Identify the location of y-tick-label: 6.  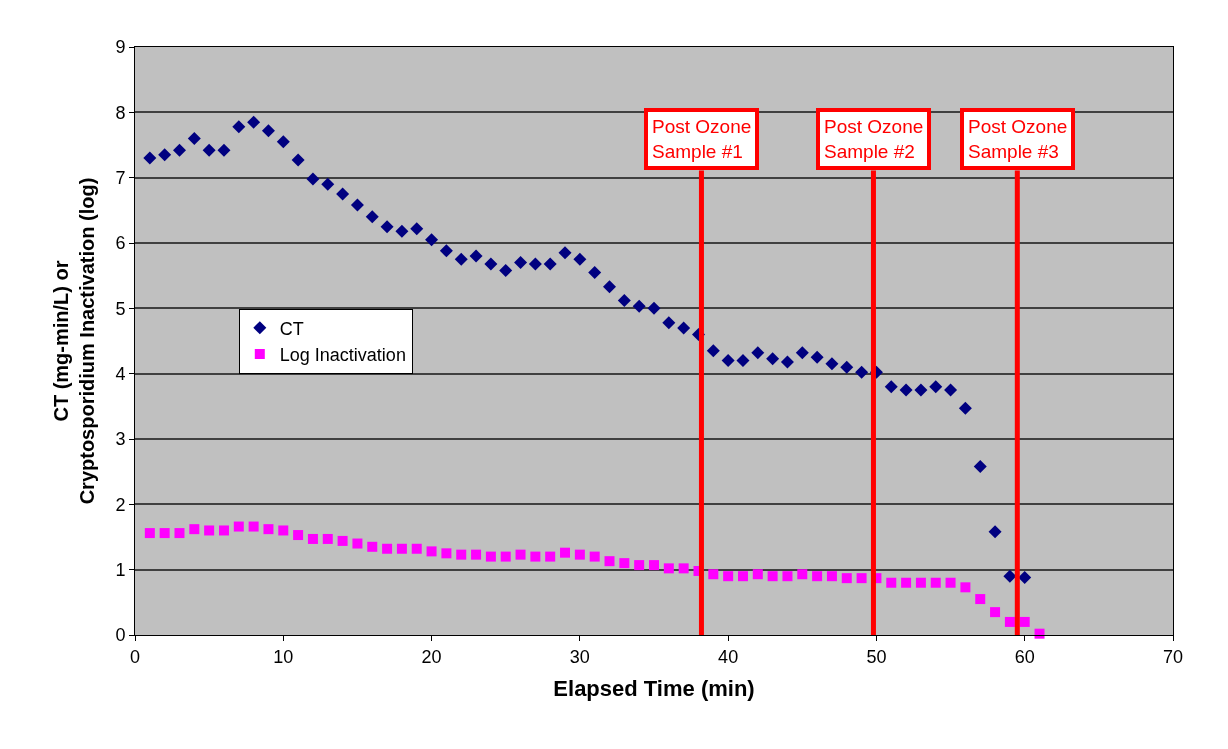
(120, 243).